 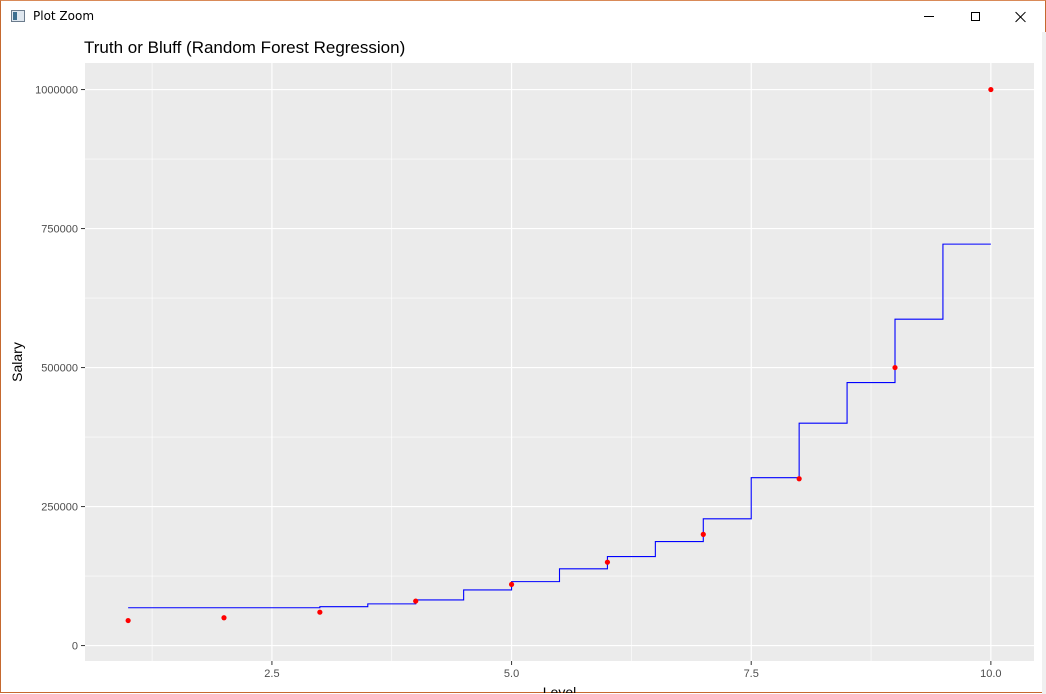 What do you see at coordinates (59, 508) in the screenshot?
I see `y-tick-label: 250000` at bounding box center [59, 508].